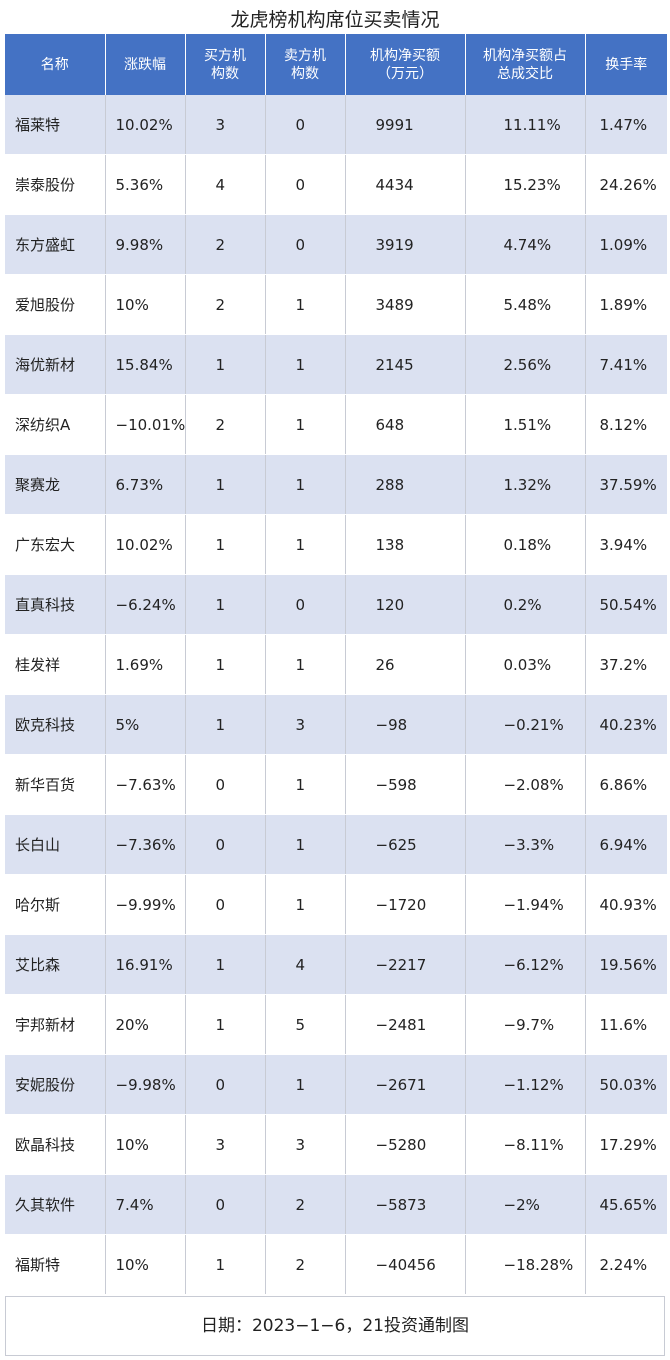 The height and width of the screenshot is (1360, 670). Describe the element at coordinates (55, 364) in the screenshot. I see `stock-name-cell: 海优新材` at that location.